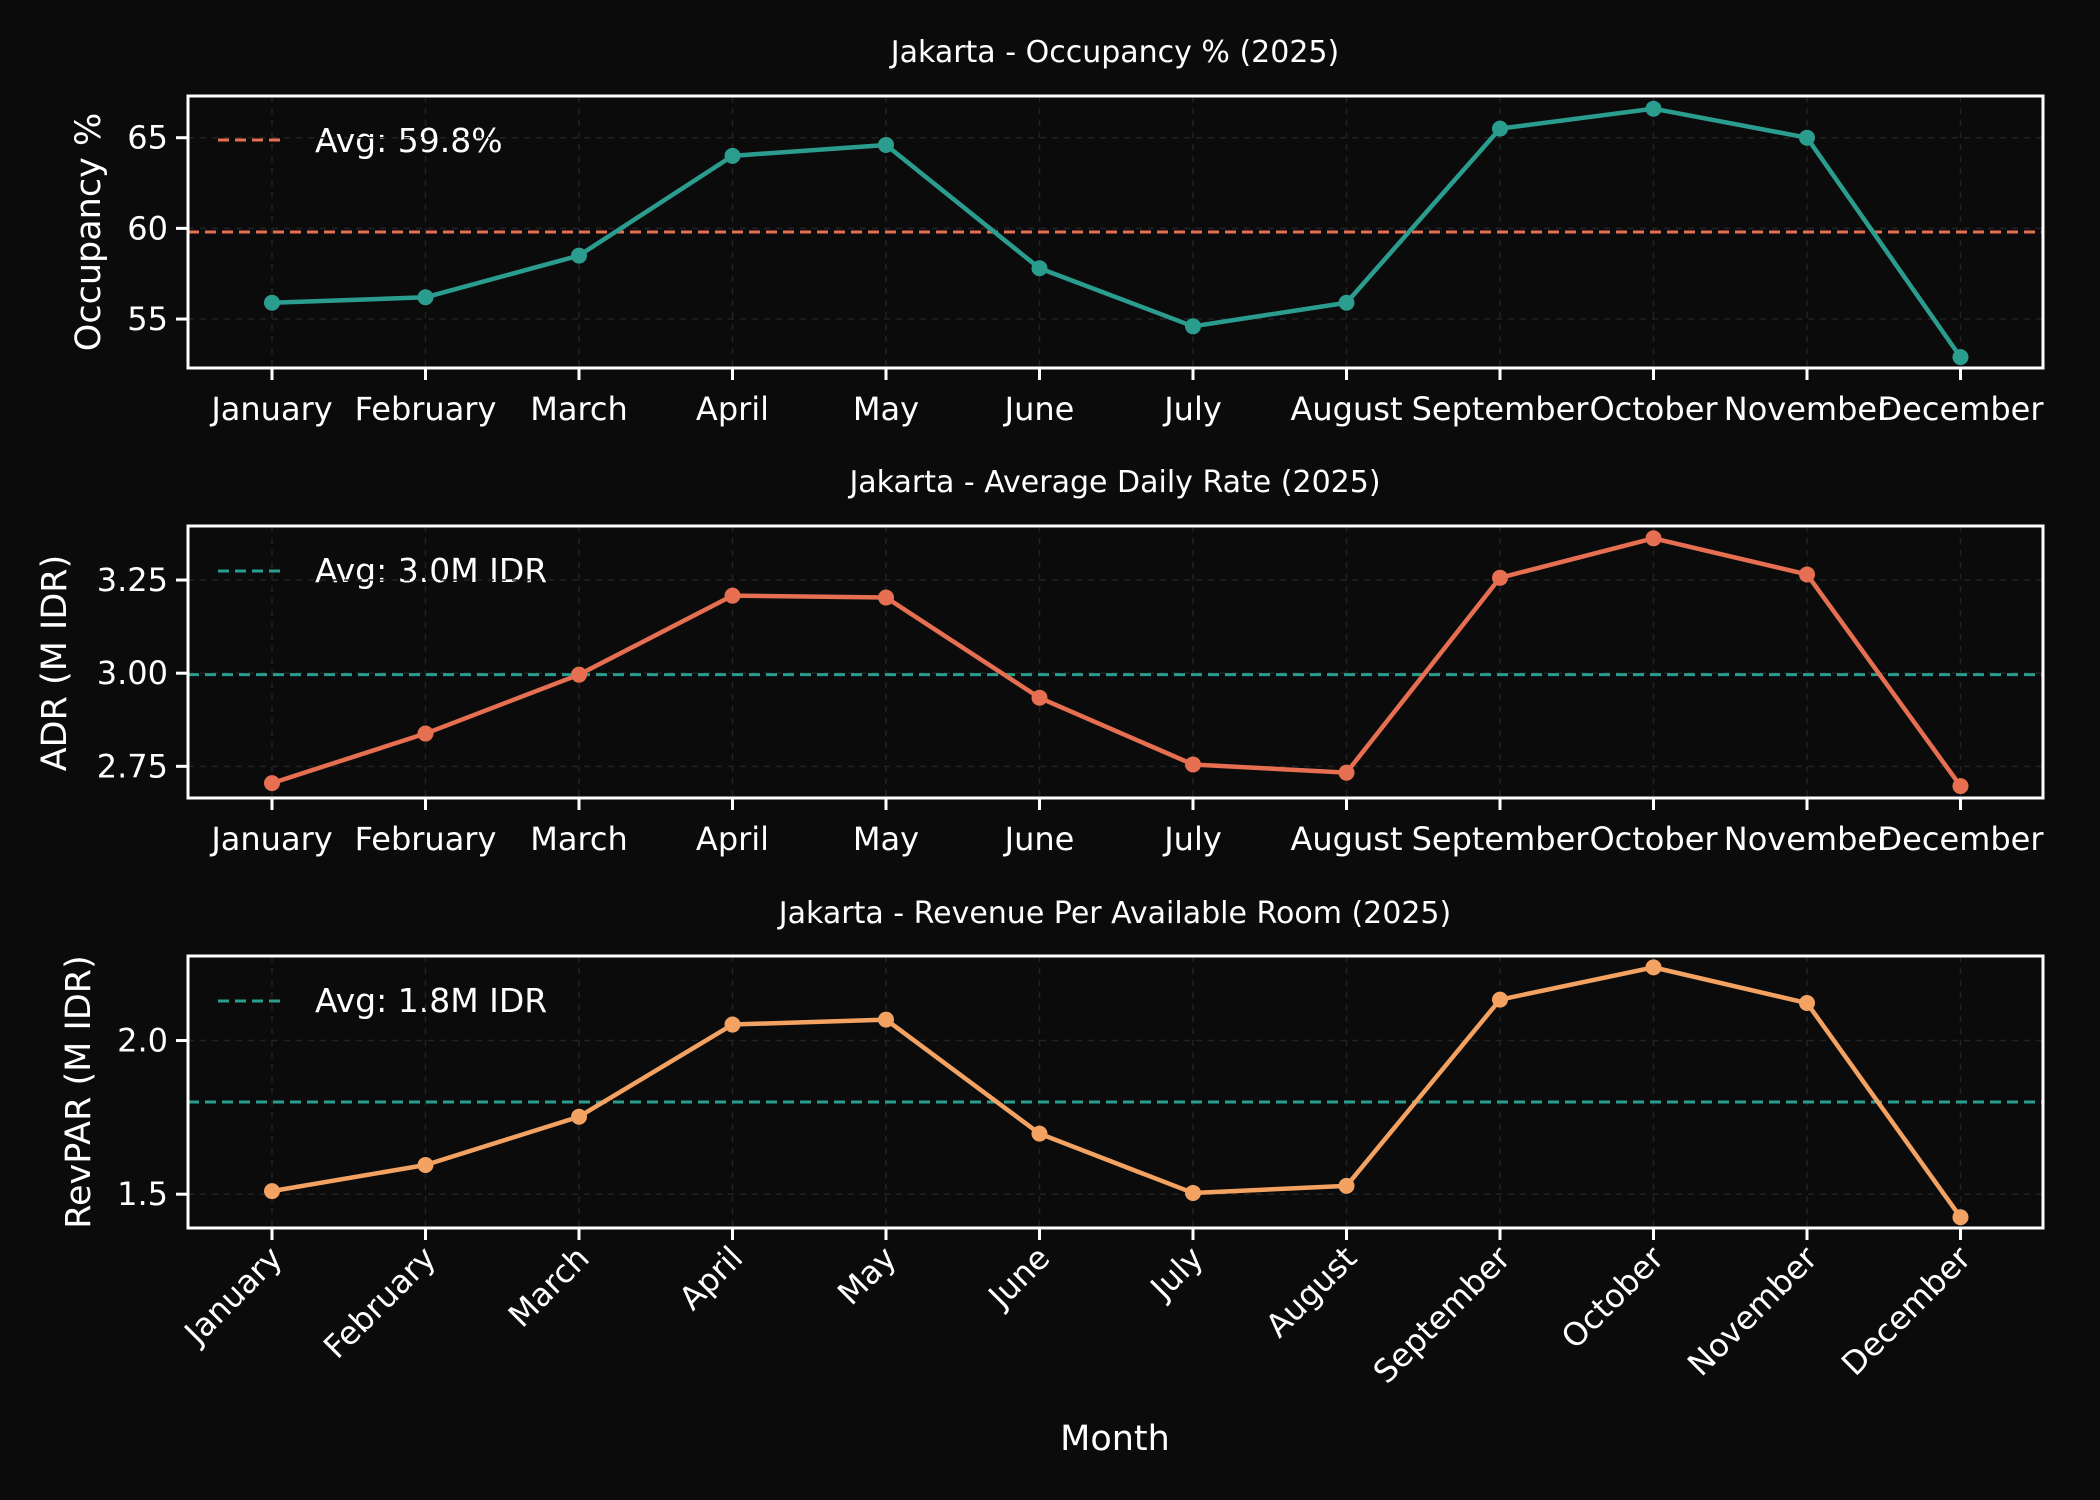  I want to click on y-tick-label: 3.25, so click(132, 580).